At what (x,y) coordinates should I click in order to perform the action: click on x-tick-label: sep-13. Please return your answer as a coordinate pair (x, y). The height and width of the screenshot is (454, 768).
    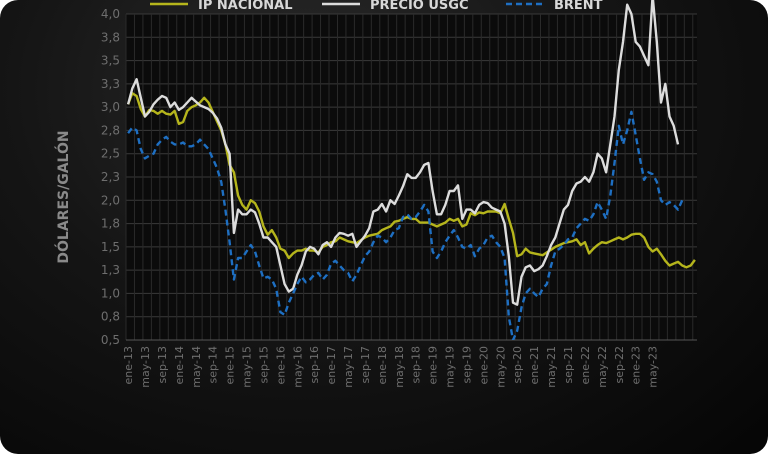
    Looking at the image, I should click on (162, 364).